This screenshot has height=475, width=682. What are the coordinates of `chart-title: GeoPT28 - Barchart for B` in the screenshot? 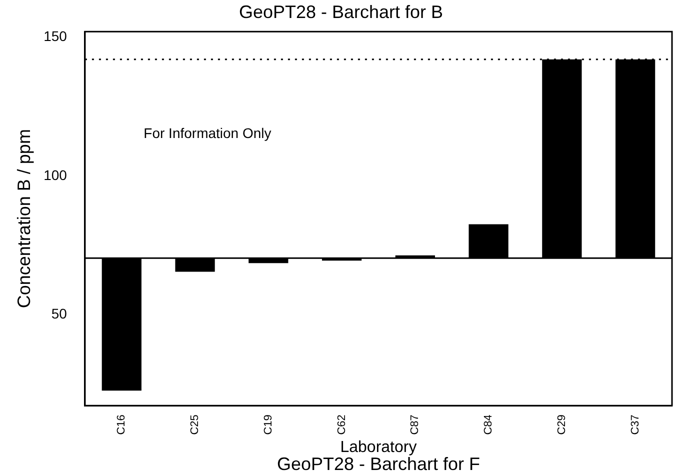 It's located at (341, 12).